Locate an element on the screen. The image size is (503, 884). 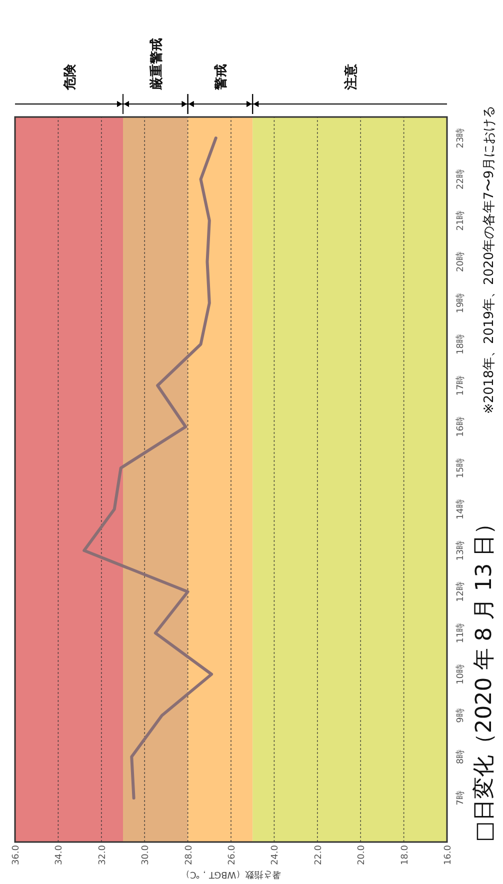
x-tick-label: 36.0 is located at coordinates (17, 855).